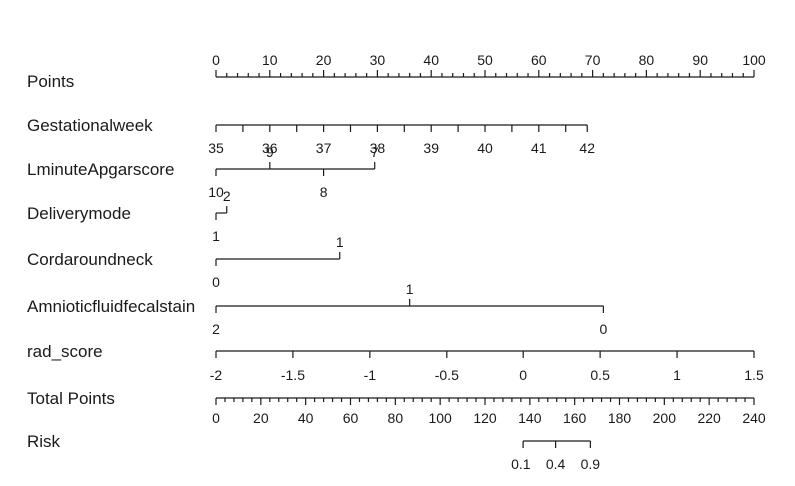  Describe the element at coordinates (185, 262) in the screenshot. I see `row-cordaroundneck: Cordaroundneck 1 0` at that location.